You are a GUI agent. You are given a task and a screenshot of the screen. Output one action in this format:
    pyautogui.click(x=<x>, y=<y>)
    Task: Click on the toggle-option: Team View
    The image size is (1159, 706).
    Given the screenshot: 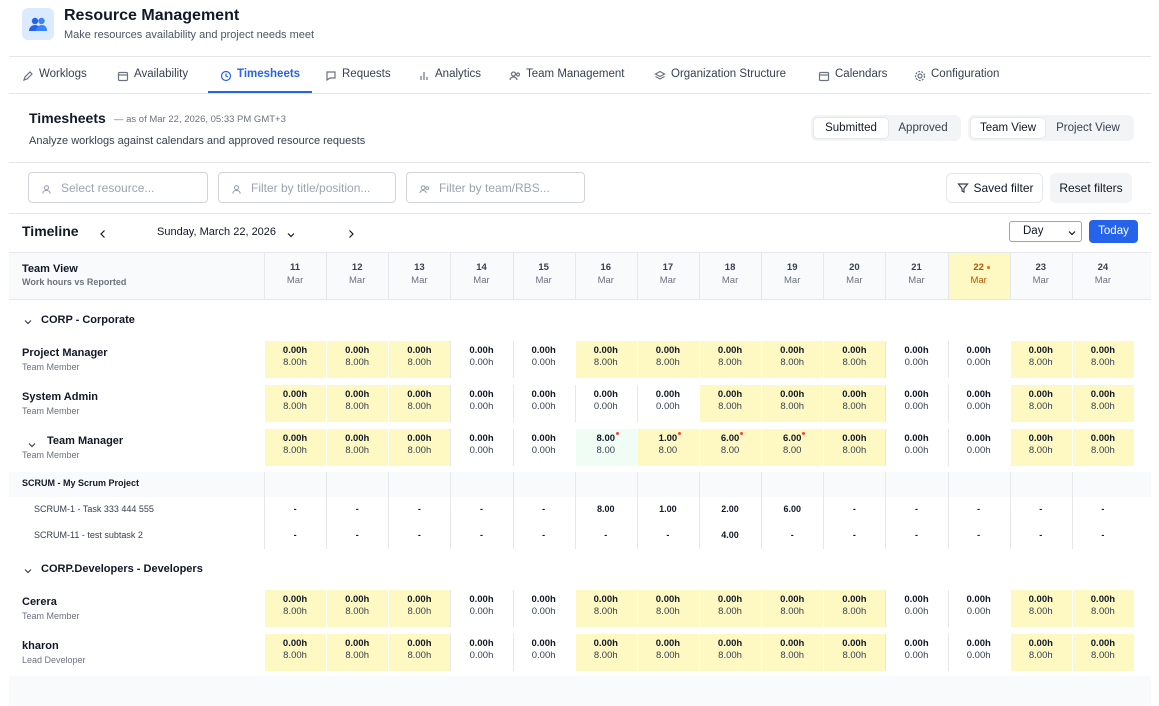 What is the action you would take?
    pyautogui.click(x=1008, y=128)
    